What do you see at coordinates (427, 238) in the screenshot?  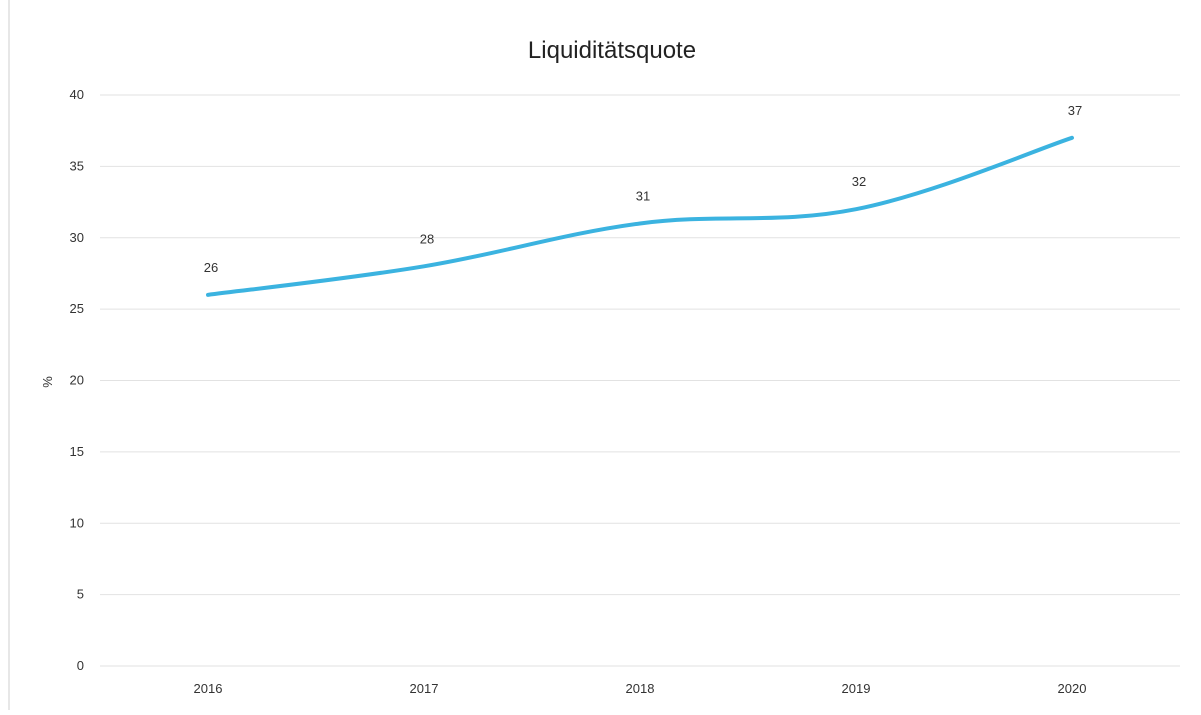 I see `data-label: 28` at bounding box center [427, 238].